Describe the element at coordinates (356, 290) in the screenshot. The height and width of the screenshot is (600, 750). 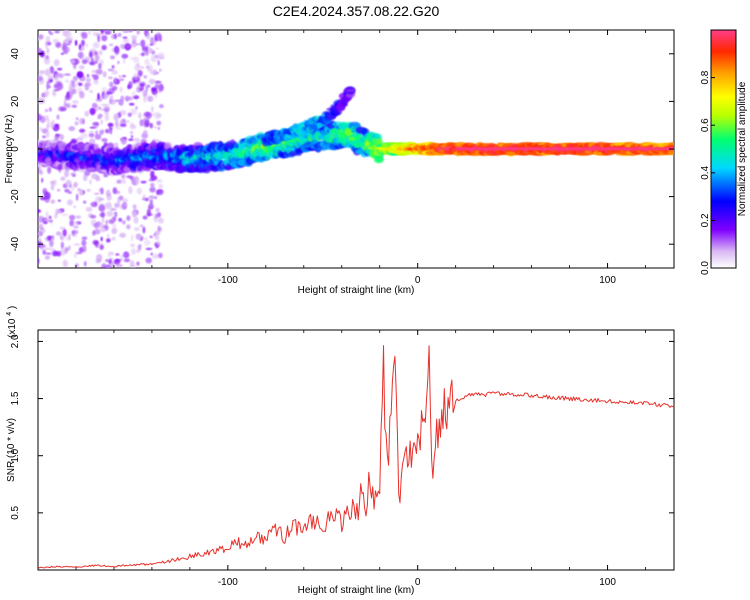
I see `spectrogram-x-axis-label: Height of straight line (km)` at that location.